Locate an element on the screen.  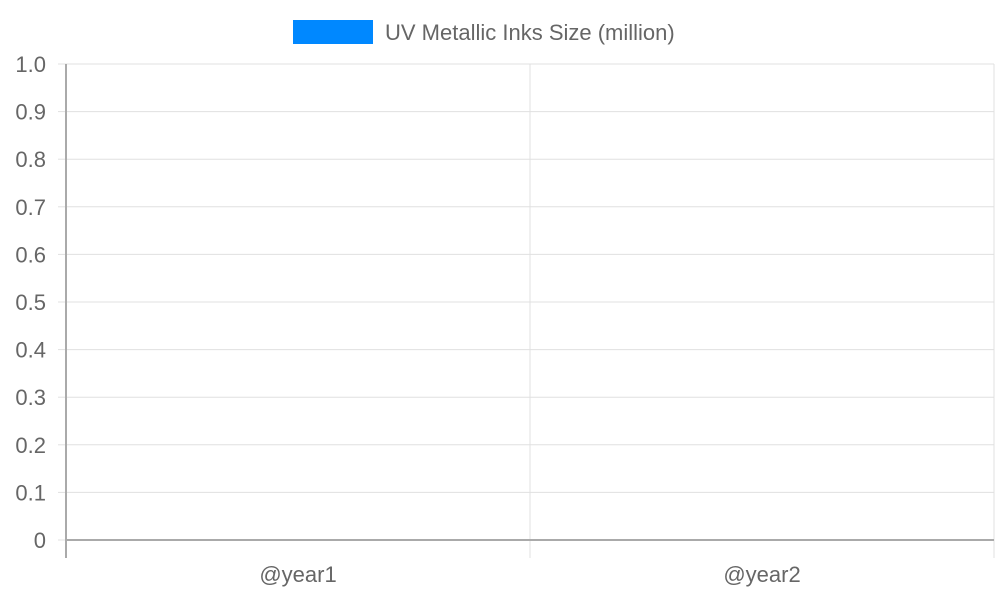
y-axis: 0 0.1 0.2 0.3 0.4 0.5 0.6 0.7 0.8 0.9 1.0 is located at coordinates (41, 305).